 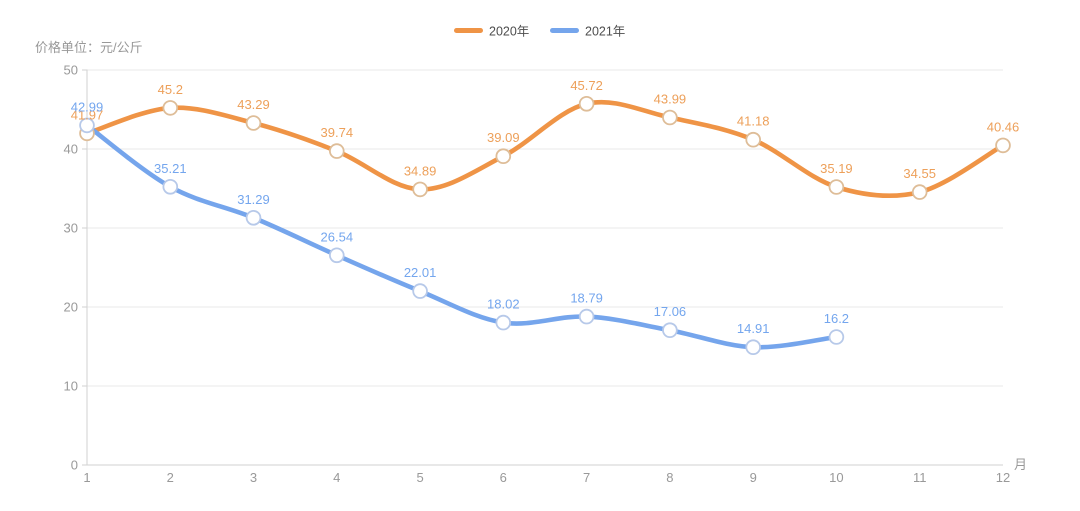 I want to click on svg-text: 43.29, so click(x=253, y=104).